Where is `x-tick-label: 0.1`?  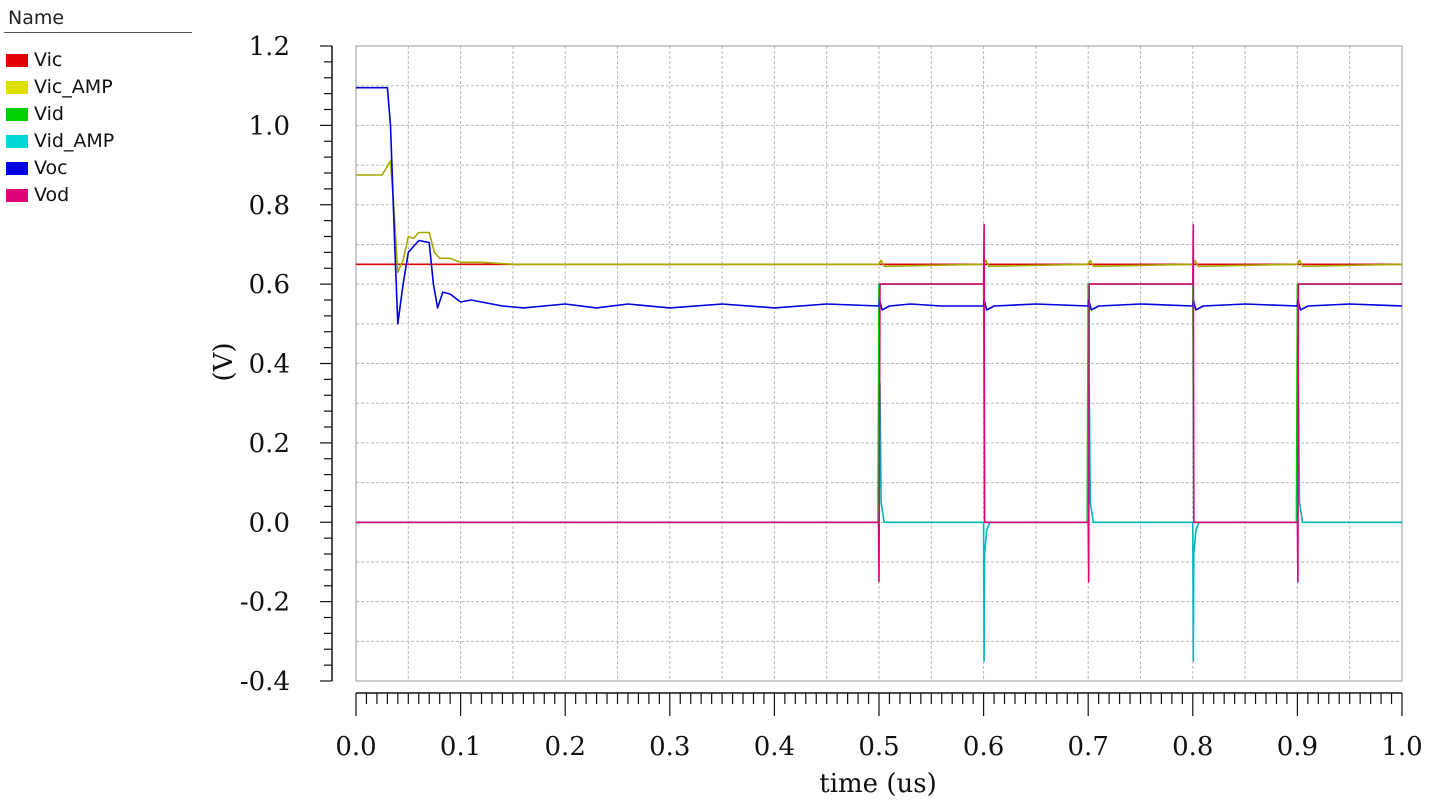
x-tick-label: 0.1 is located at coordinates (460, 747).